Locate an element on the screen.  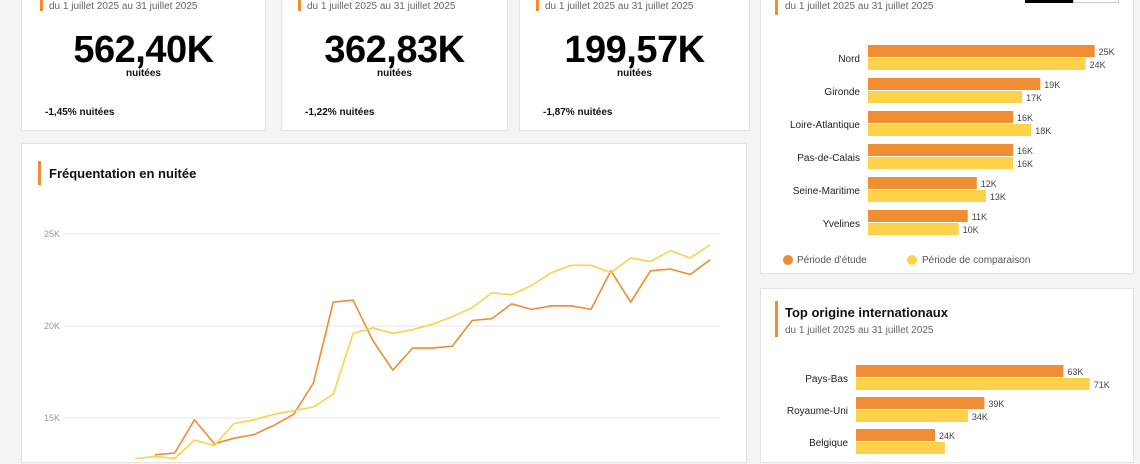
category-label: Royaume-Uni is located at coordinates (817, 411).